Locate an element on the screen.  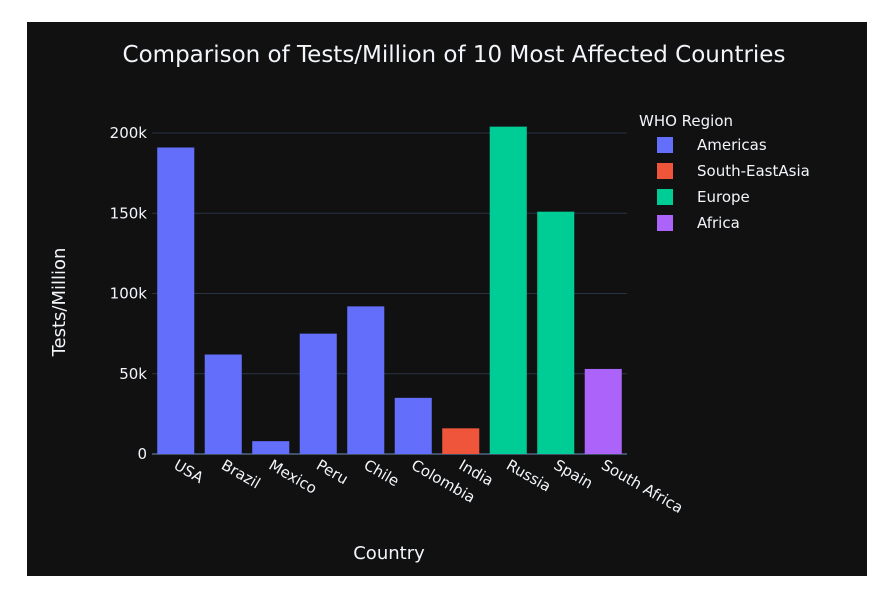
x-tick-label: Brazil is located at coordinates (240, 474).